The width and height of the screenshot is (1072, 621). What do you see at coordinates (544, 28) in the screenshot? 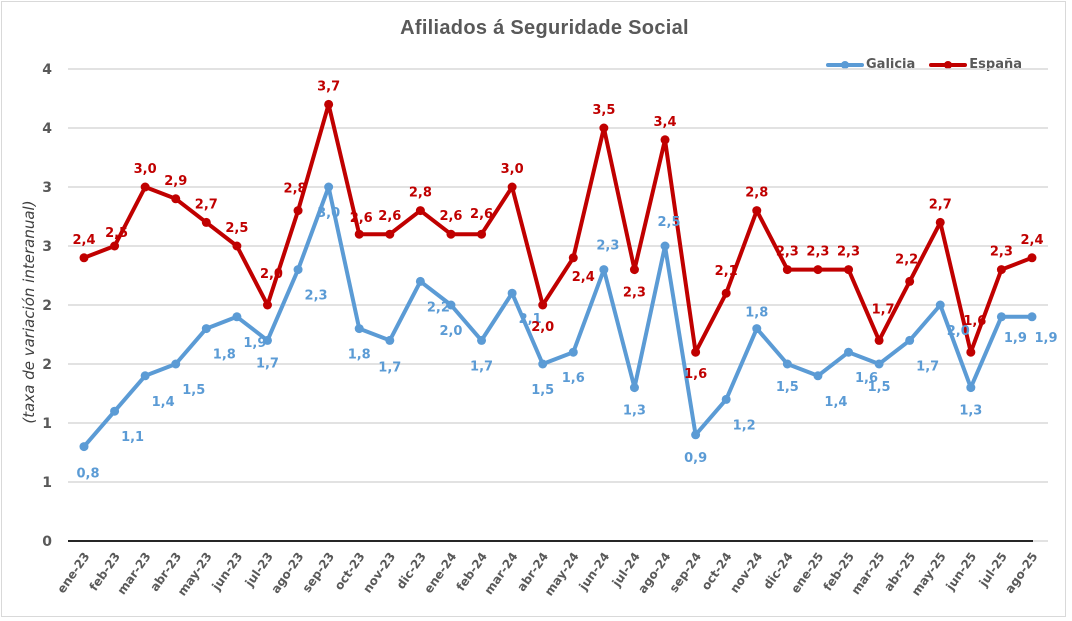
I see `chart-title: Afiliados á Seguridade Social` at bounding box center [544, 28].